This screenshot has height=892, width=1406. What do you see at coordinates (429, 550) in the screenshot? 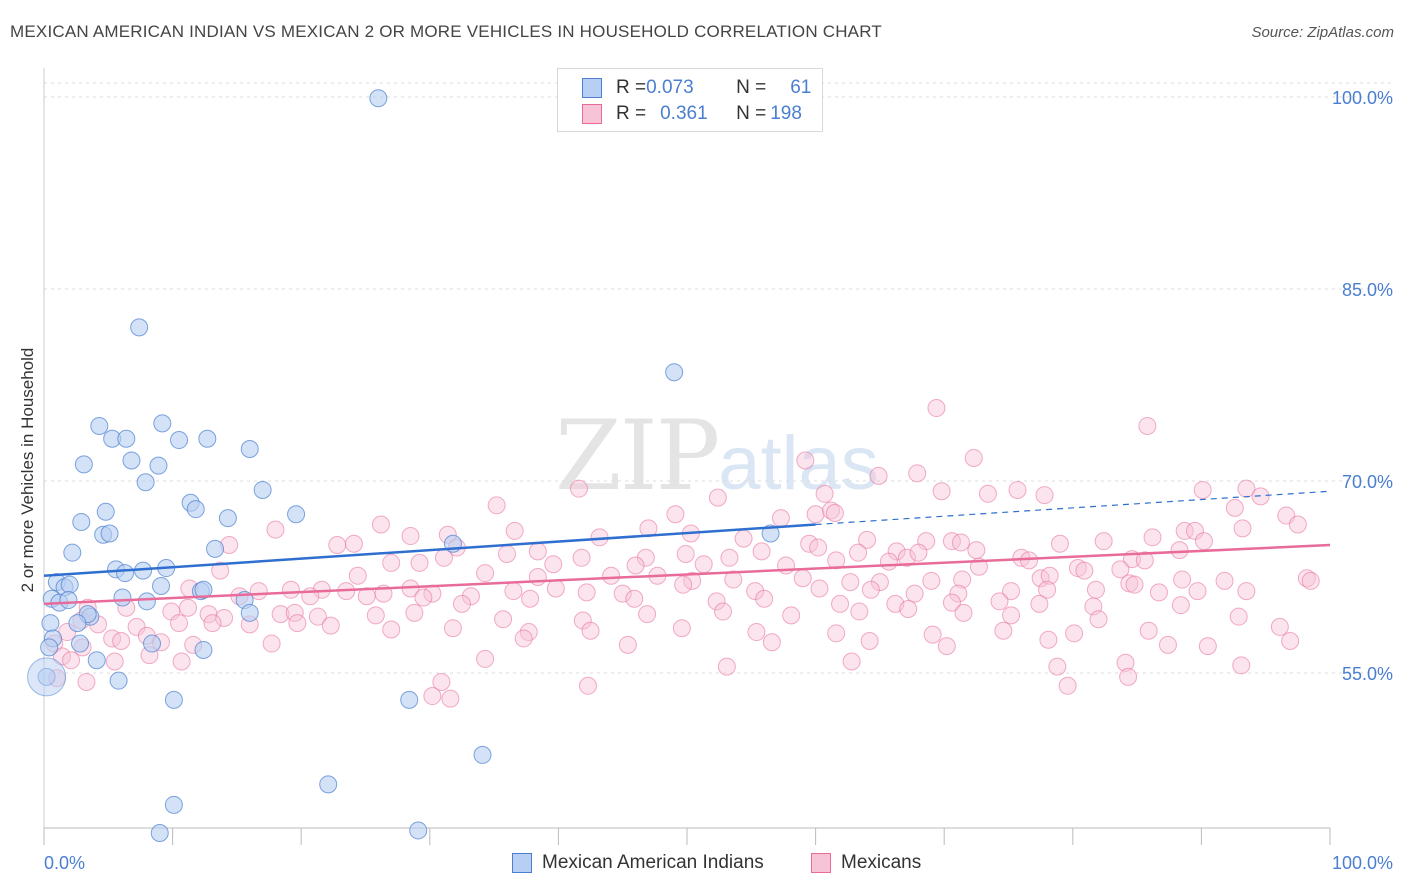
I see `mexican-american-indians-trend-line` at bounding box center [429, 550].